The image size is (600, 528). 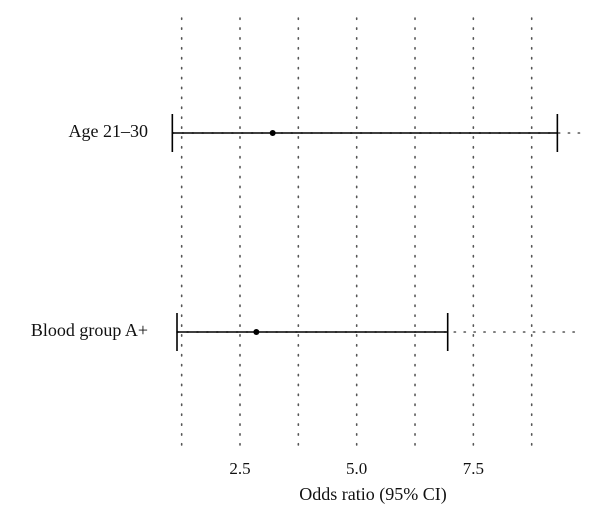 What do you see at coordinates (473, 468) in the screenshot?
I see `x-tick-label: 7.5` at bounding box center [473, 468].